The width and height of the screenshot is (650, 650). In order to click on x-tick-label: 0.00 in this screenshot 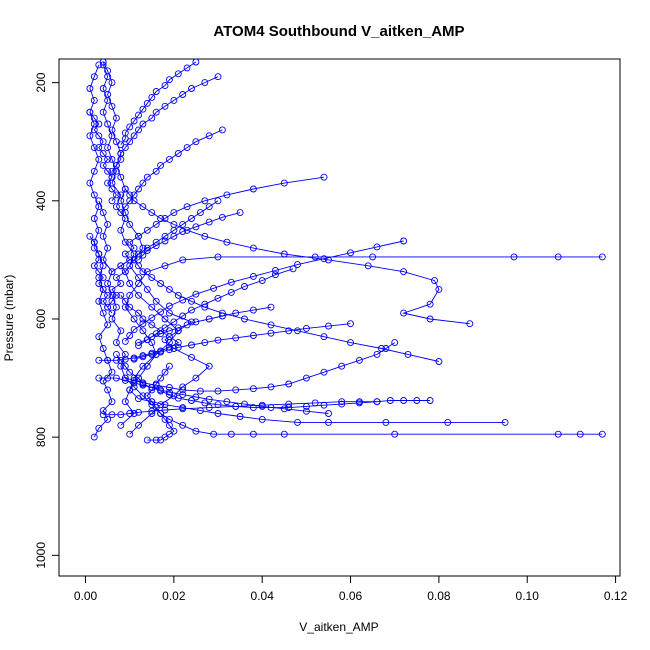, I will do `click(86, 596)`.